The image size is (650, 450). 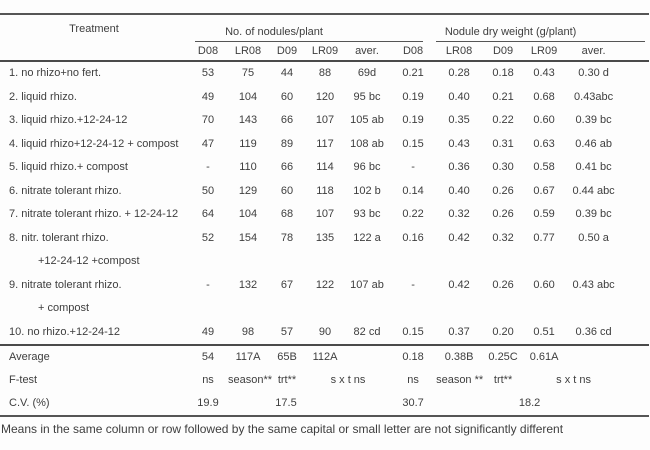 What do you see at coordinates (325, 51) in the screenshot?
I see `subcol-header: LR09` at bounding box center [325, 51].